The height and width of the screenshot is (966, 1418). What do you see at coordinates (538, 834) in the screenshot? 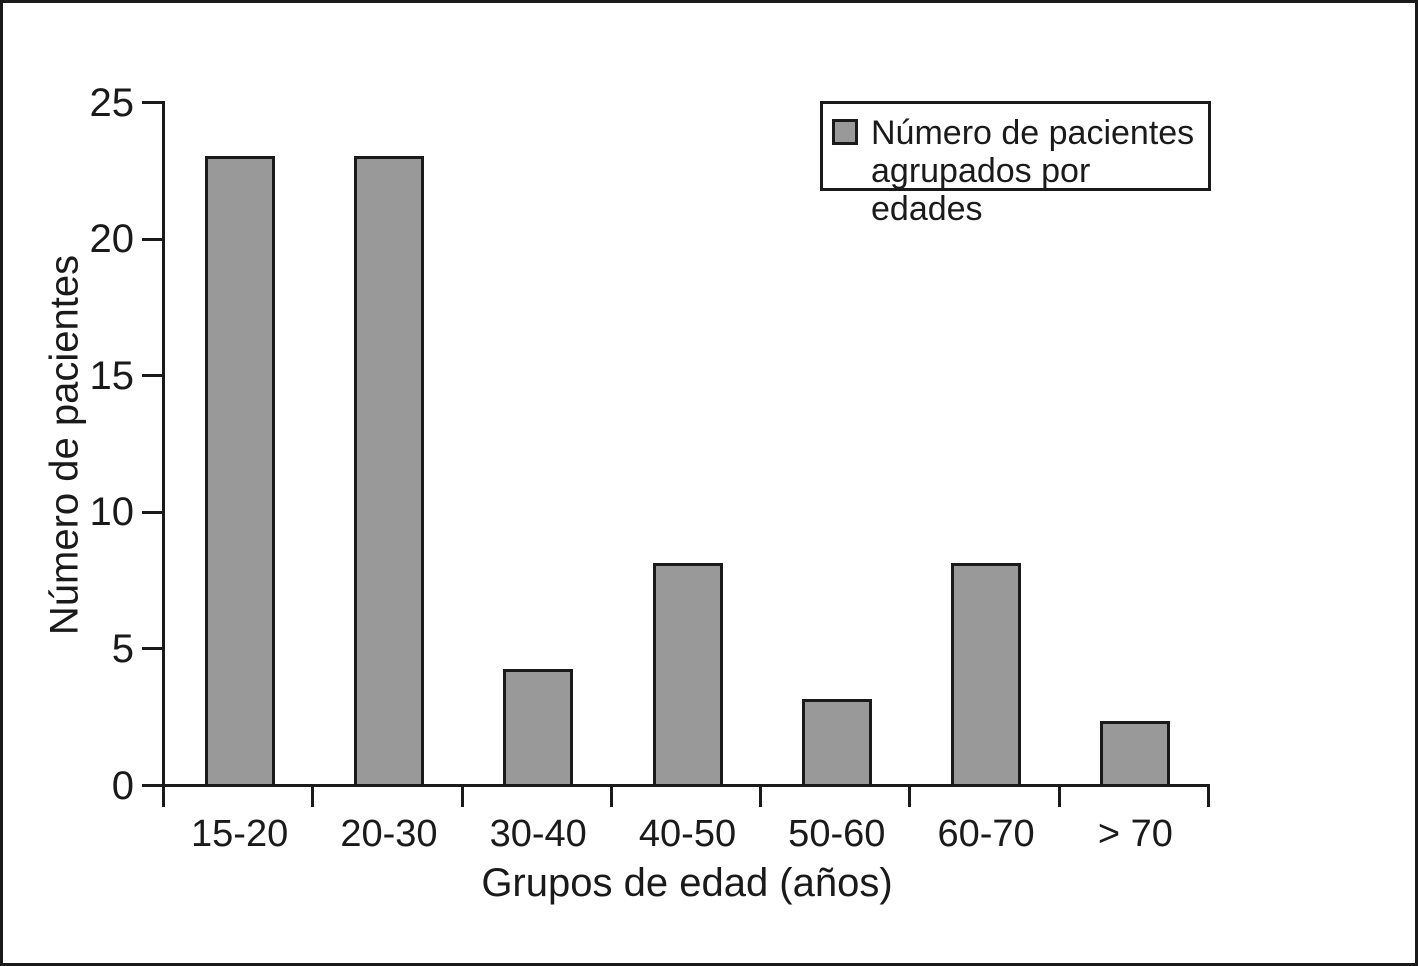
I see `x-category-label: 30-40` at bounding box center [538, 834].